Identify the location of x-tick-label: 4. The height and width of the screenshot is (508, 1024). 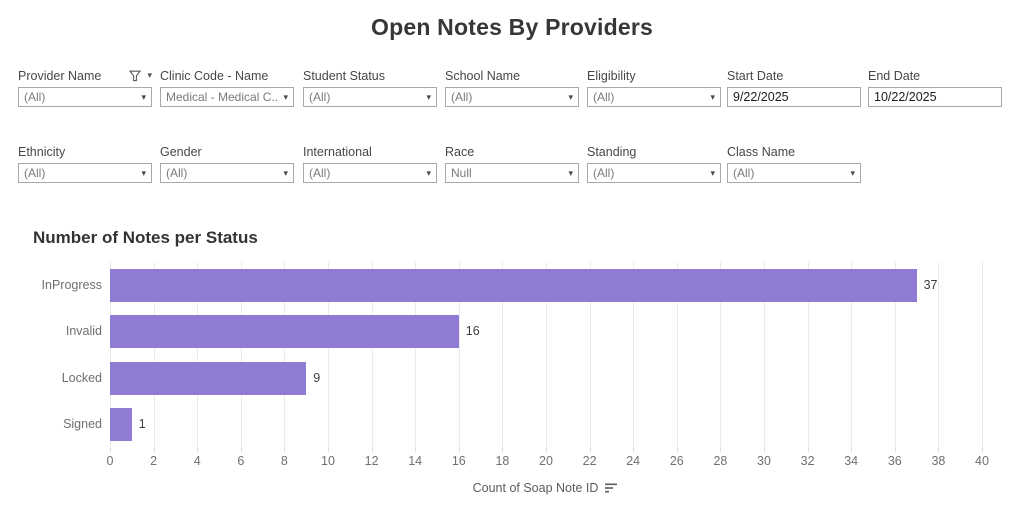
(197, 461).